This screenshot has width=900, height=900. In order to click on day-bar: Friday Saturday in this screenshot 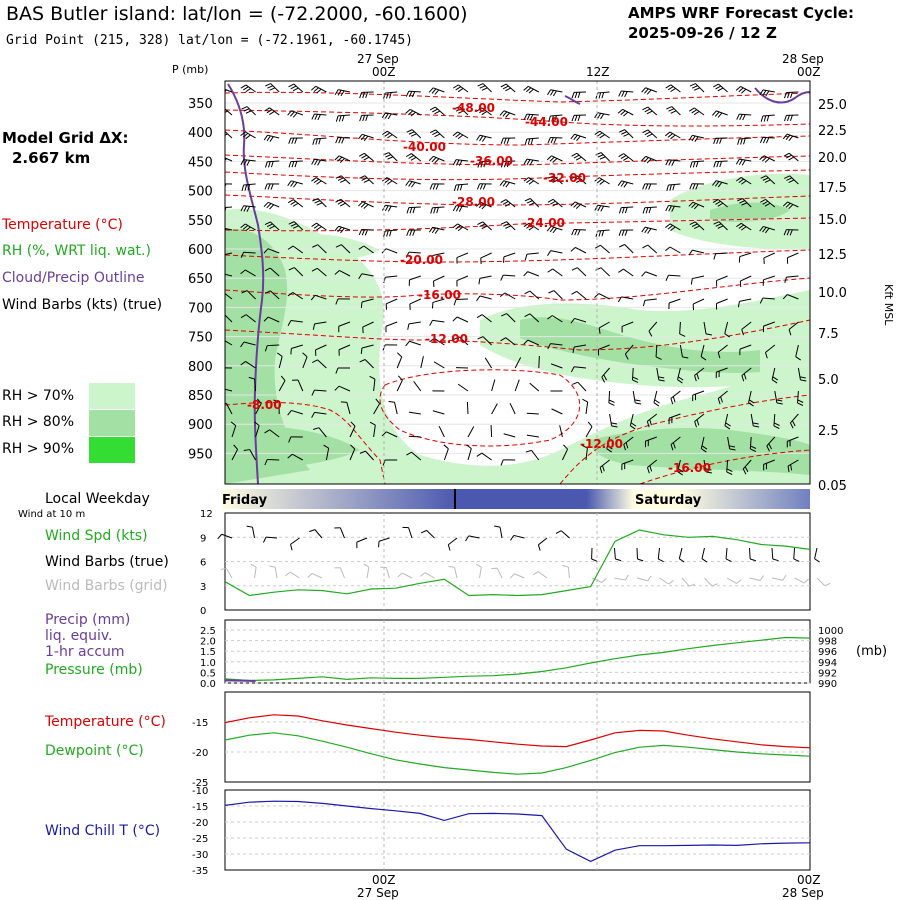, I will do `click(516, 499)`.